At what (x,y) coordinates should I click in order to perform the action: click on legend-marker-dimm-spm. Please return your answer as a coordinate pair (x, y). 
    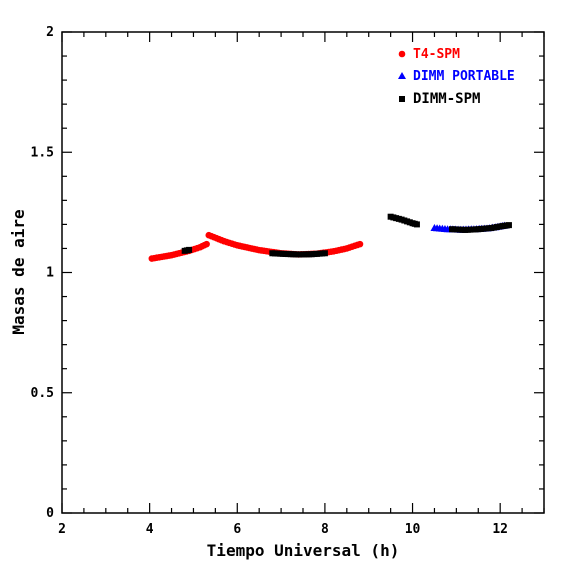
    Looking at the image, I should click on (402, 99).